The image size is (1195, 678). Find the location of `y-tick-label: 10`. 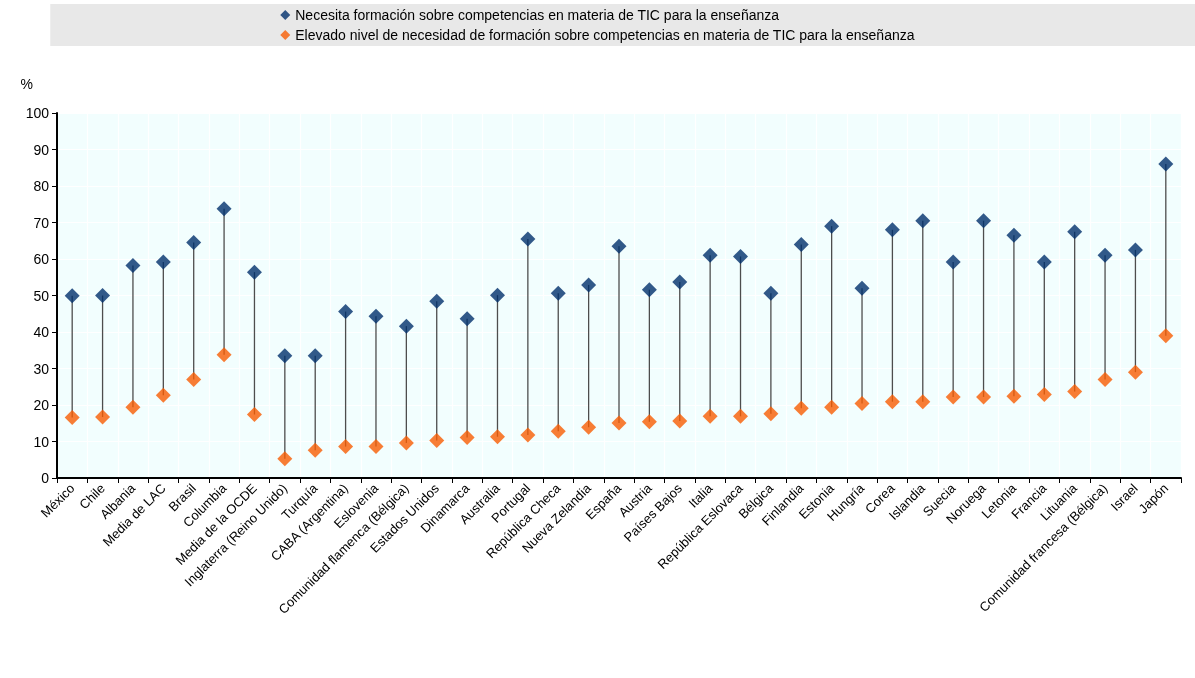

y-tick-label: 10 is located at coordinates (41, 441).